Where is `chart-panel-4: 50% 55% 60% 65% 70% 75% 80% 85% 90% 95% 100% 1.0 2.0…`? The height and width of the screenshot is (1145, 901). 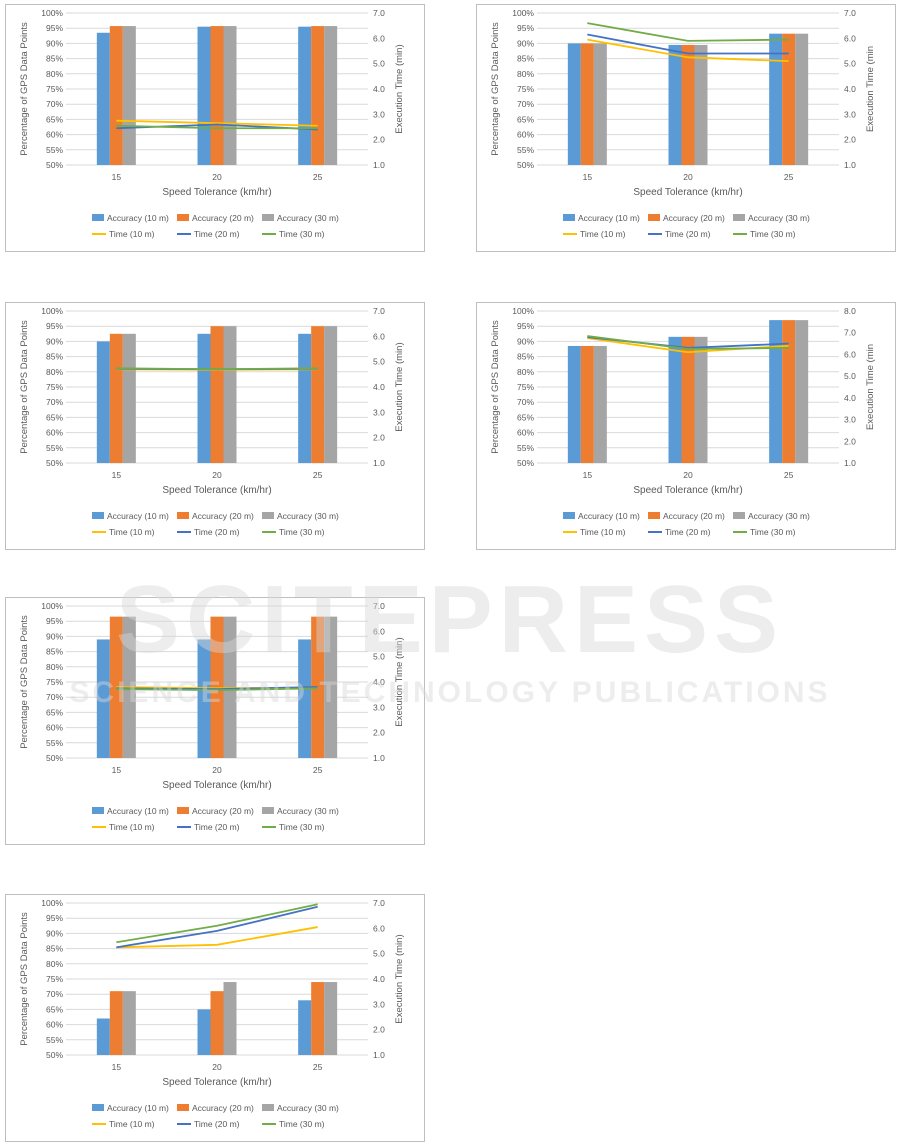
chart-panel-4: 50% 55% 60% 65% 70% 75% 80% 85% 90% 95% 100% 1.0 2.0… is located at coordinates (686, 426).